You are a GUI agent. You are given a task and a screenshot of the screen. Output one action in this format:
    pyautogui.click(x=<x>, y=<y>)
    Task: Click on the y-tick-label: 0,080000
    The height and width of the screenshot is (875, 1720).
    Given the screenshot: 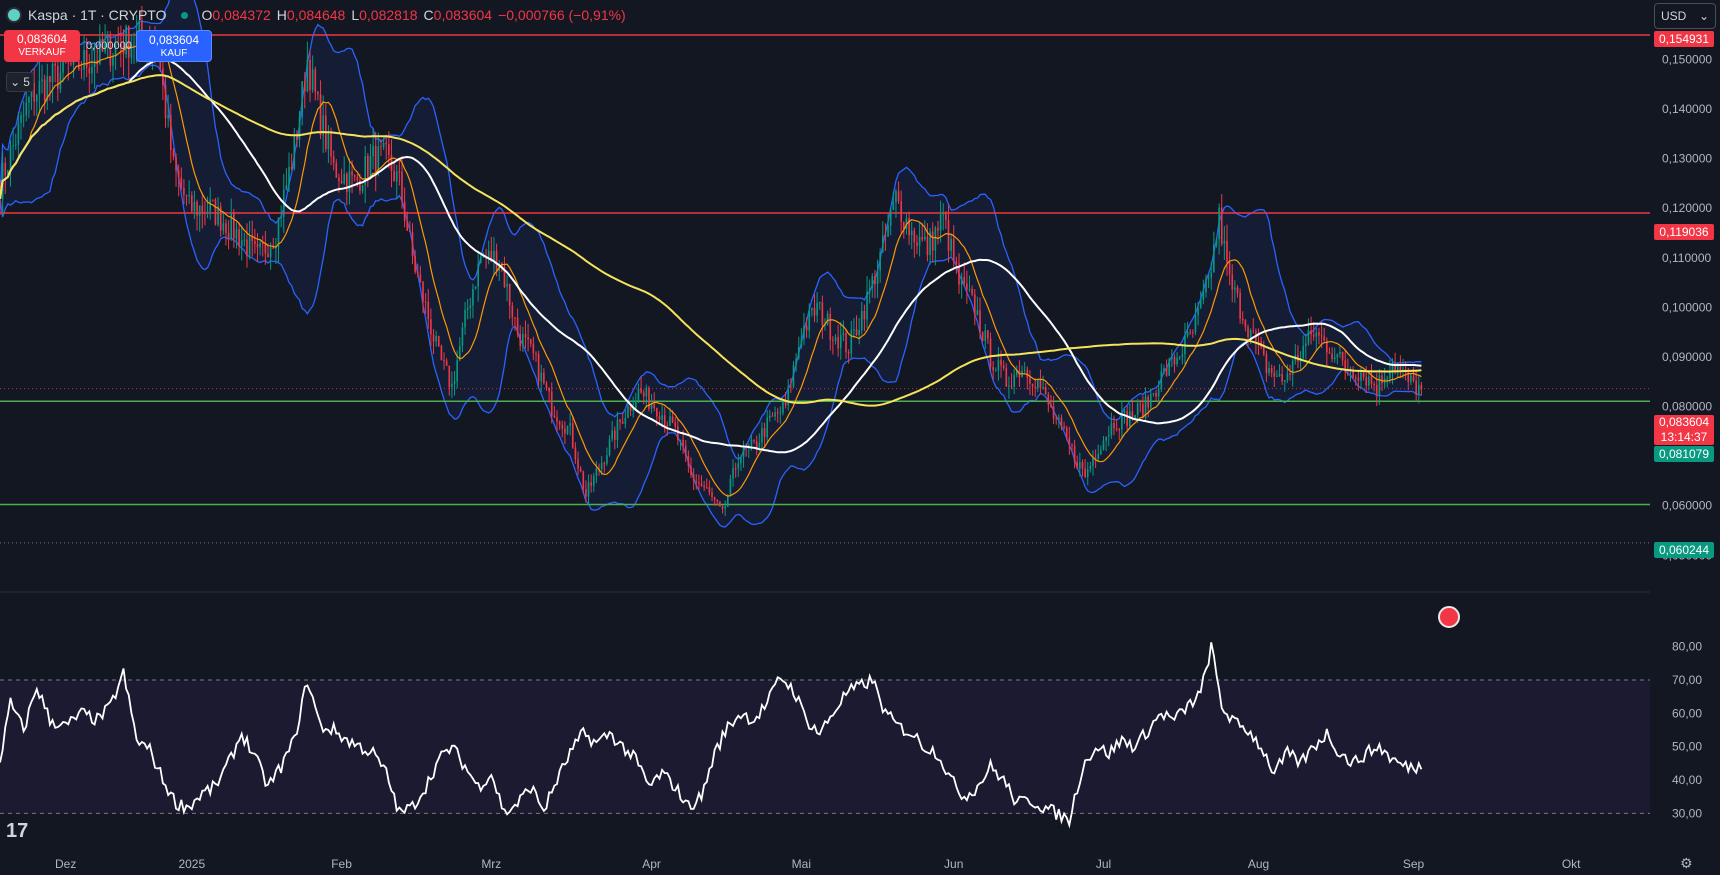 What is the action you would take?
    pyautogui.click(x=1687, y=407)
    